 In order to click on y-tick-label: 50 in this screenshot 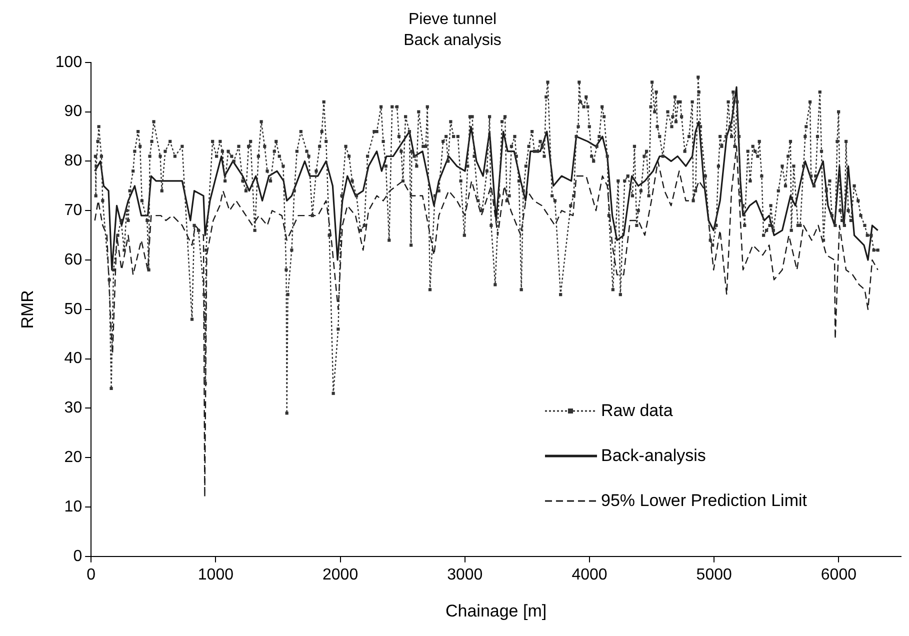, I will do `click(73, 309)`.